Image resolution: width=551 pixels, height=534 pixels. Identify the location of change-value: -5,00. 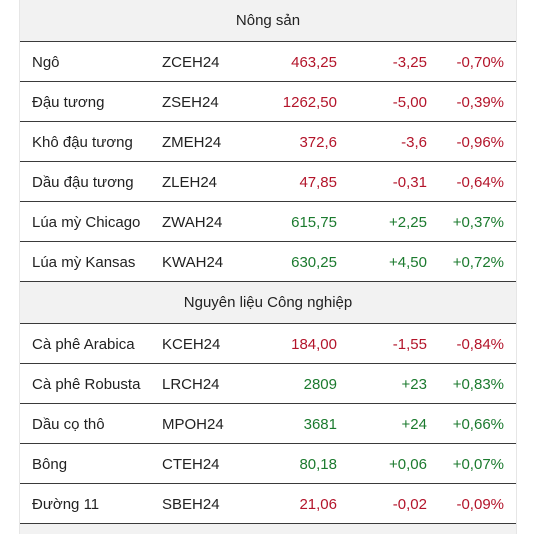
(409, 102).